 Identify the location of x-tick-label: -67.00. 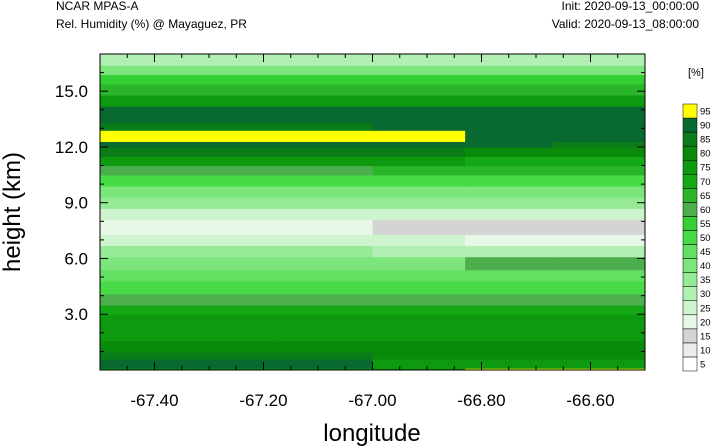
(372, 400).